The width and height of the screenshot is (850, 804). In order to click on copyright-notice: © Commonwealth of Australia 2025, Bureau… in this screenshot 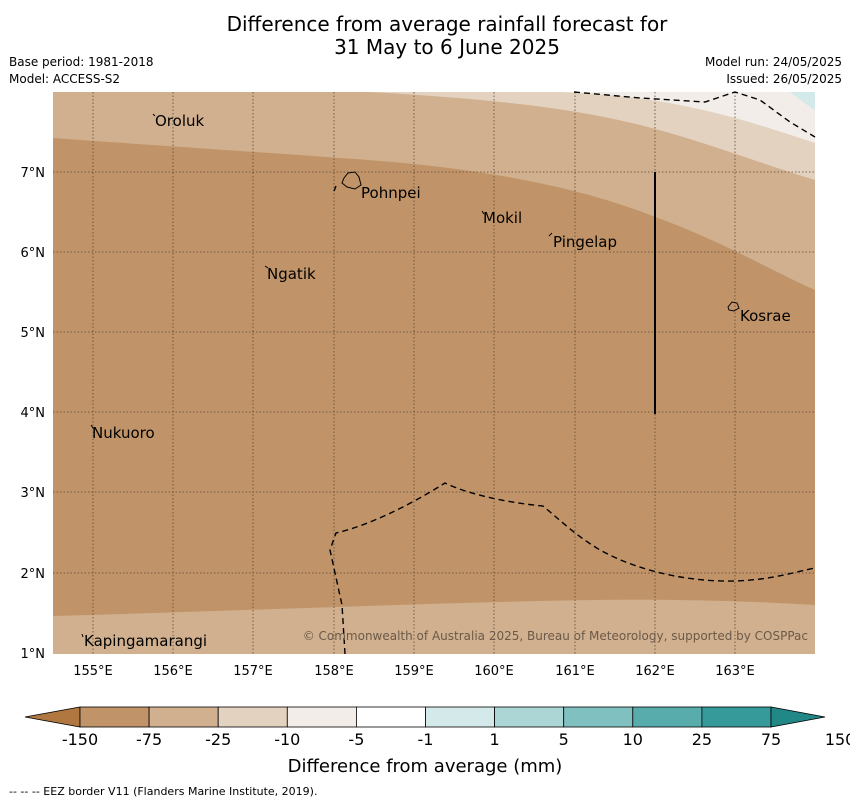, I will do `click(555, 636)`.